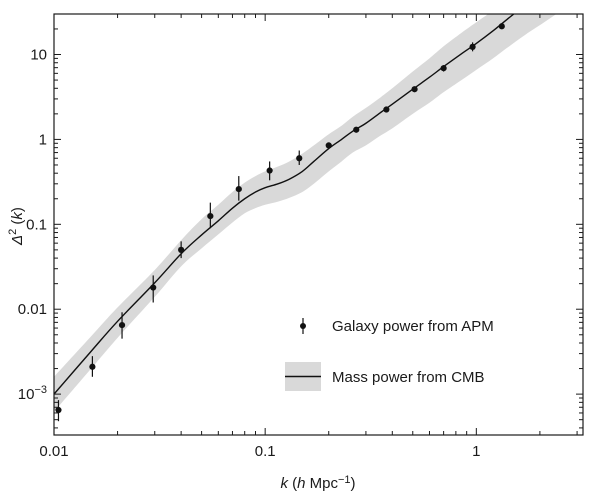 Image resolution: width=597 pixels, height=497 pixels. Describe the element at coordinates (476, 451) in the screenshot. I see `x-tick-label: 1` at that location.